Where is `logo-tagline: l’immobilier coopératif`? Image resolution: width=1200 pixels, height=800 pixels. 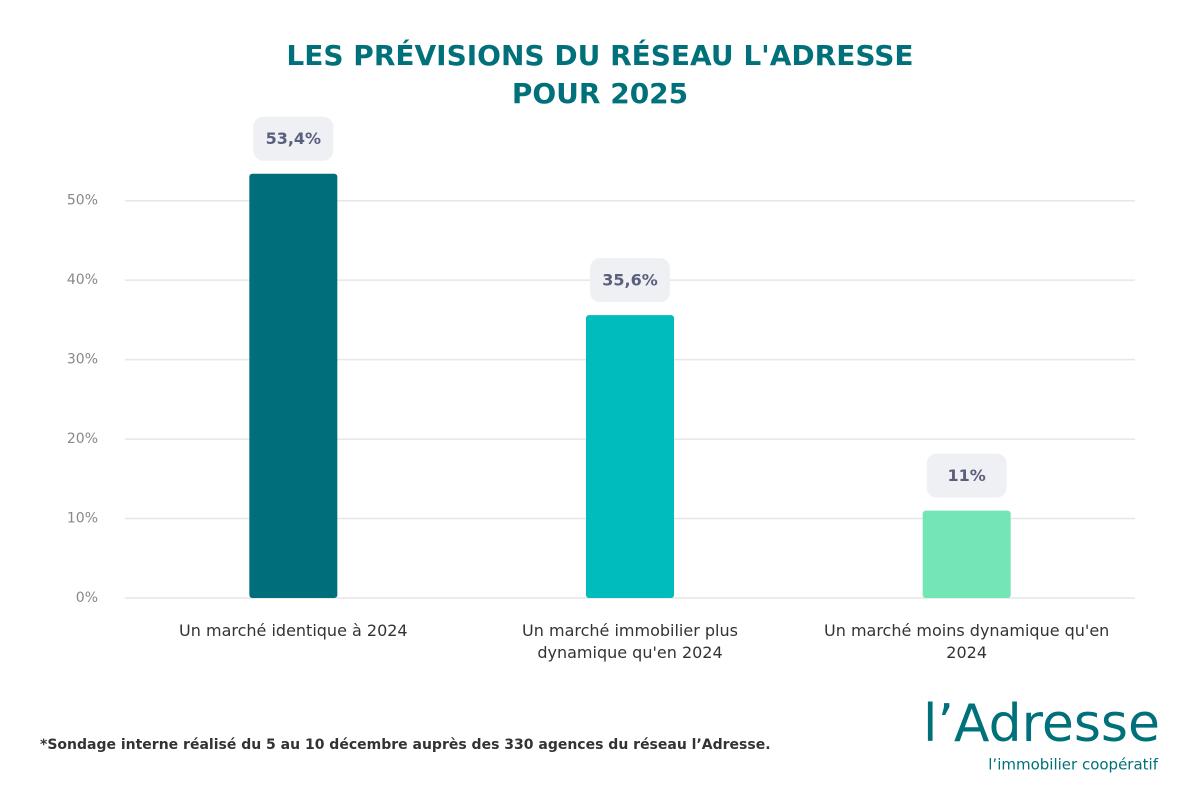 logo-tagline: l’immobilier coopératif is located at coordinates (1073, 765).